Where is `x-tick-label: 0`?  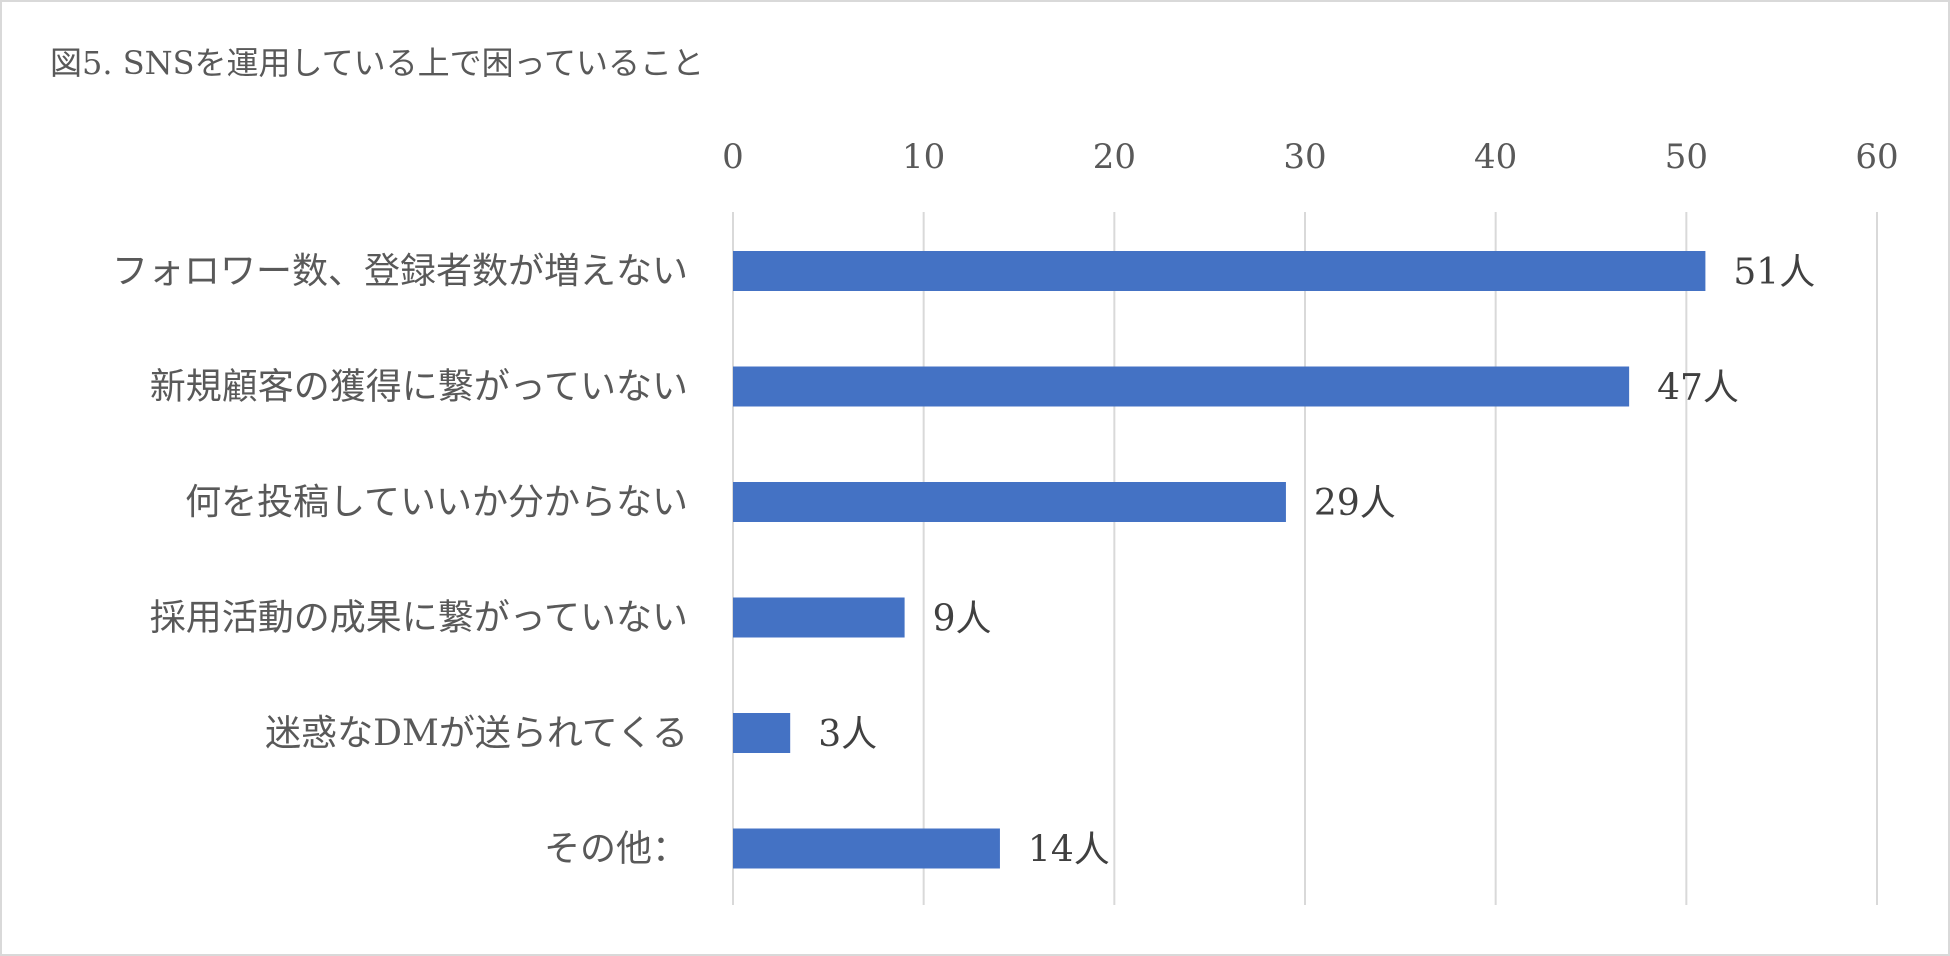
x-tick-label: 0 is located at coordinates (733, 157).